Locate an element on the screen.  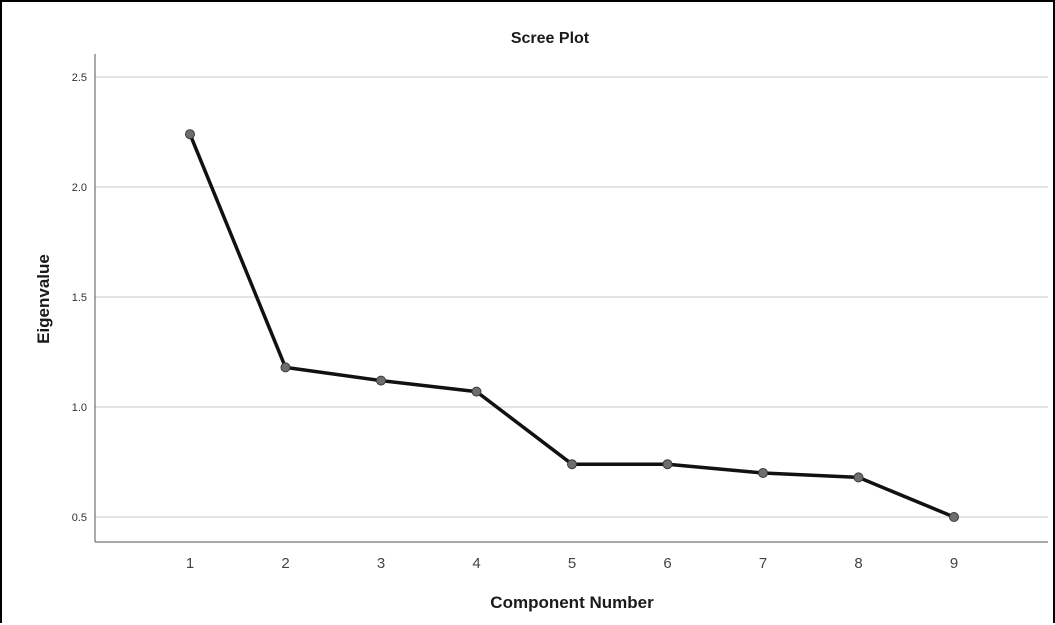
y-tick-labels: 0.5 1.0 1.5 2.0 2.5 is located at coordinates (79, 298).